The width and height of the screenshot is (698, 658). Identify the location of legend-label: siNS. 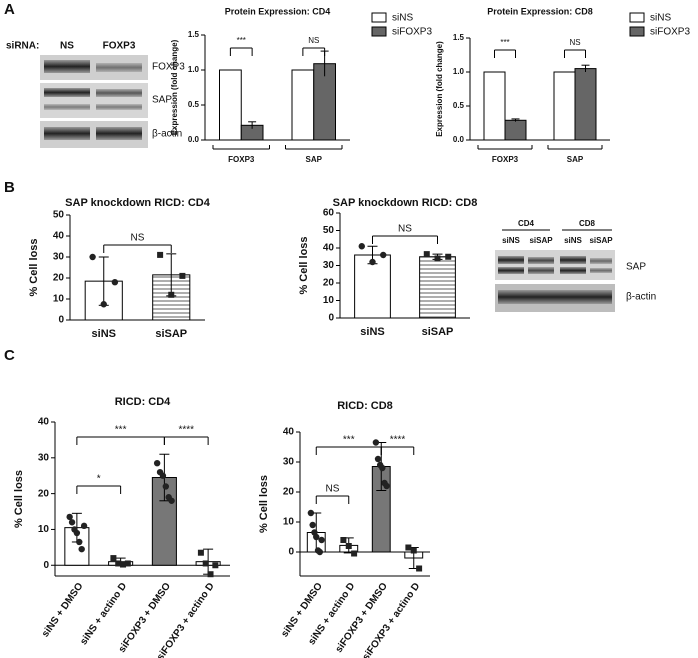
(402, 18).